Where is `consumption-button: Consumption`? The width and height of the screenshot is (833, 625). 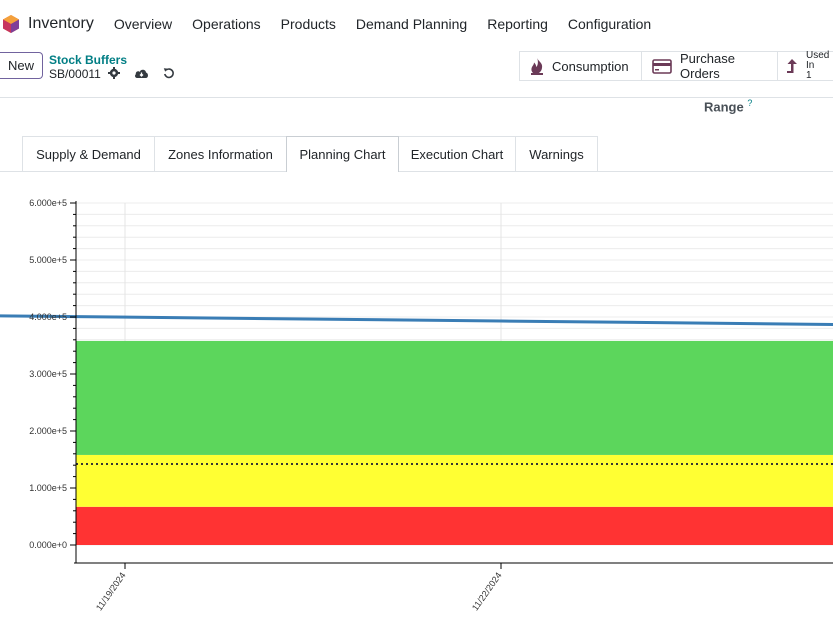 consumption-button: Consumption is located at coordinates (580, 66).